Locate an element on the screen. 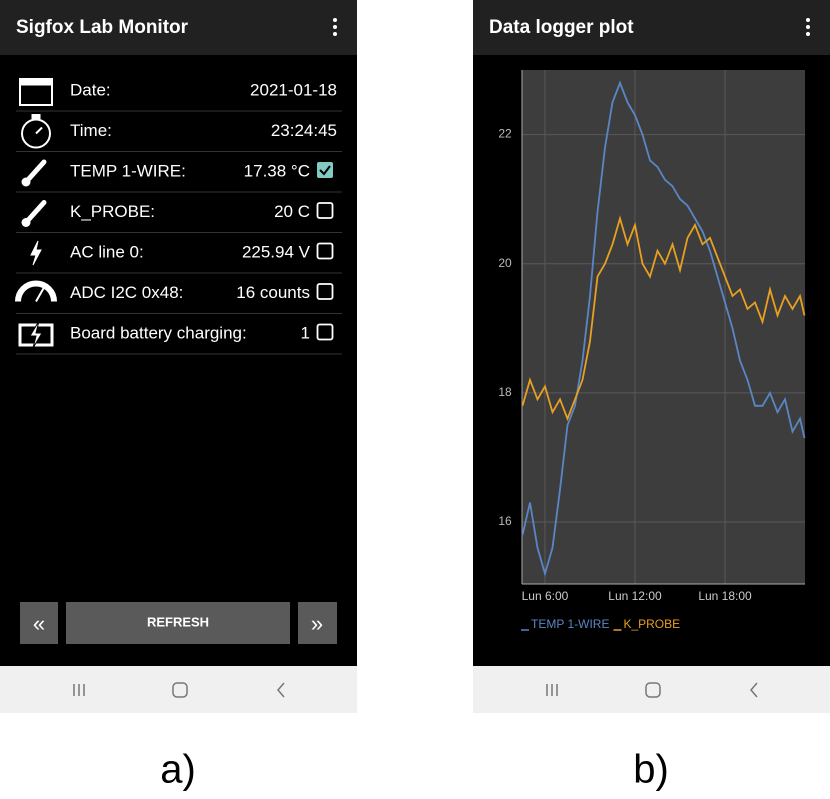 Image resolution: width=830 pixels, height=799 pixels. data-line is located at coordinates (663, 318).